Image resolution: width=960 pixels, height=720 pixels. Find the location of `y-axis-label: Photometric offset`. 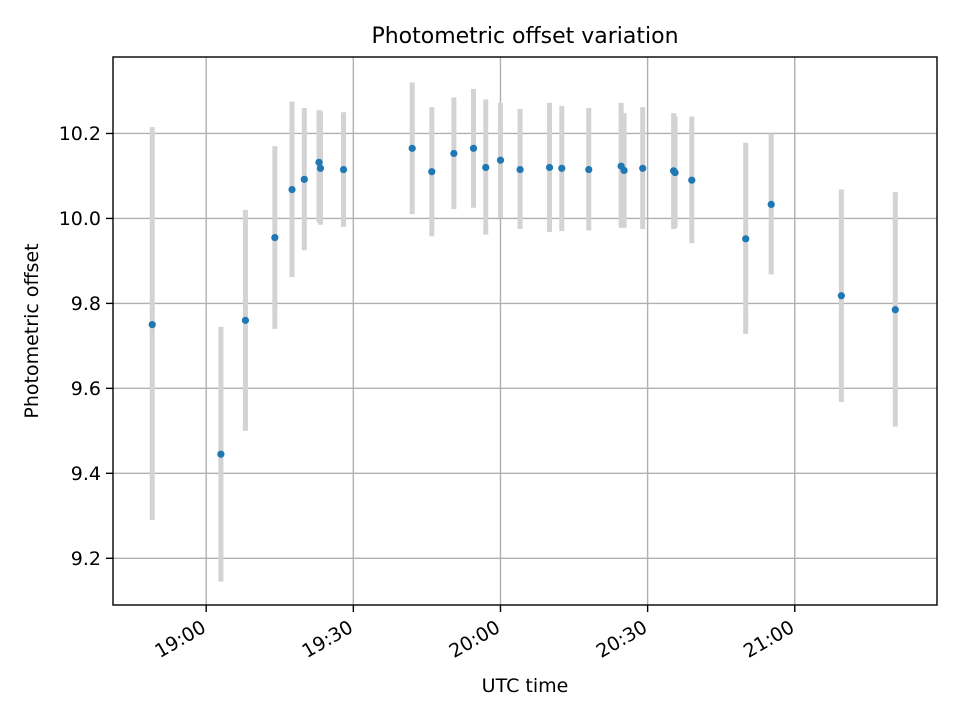

y-axis-label: Photometric offset is located at coordinates (32, 330).